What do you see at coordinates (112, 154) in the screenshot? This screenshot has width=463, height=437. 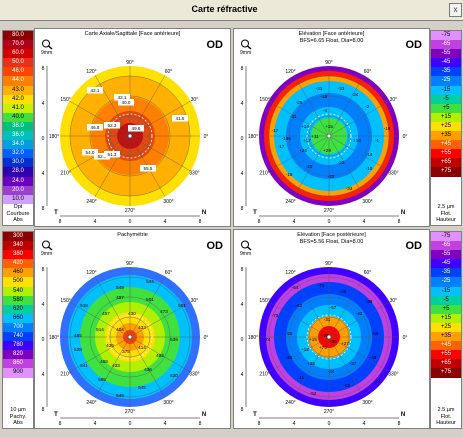 I see `map-value: 51.3` at bounding box center [112, 154].